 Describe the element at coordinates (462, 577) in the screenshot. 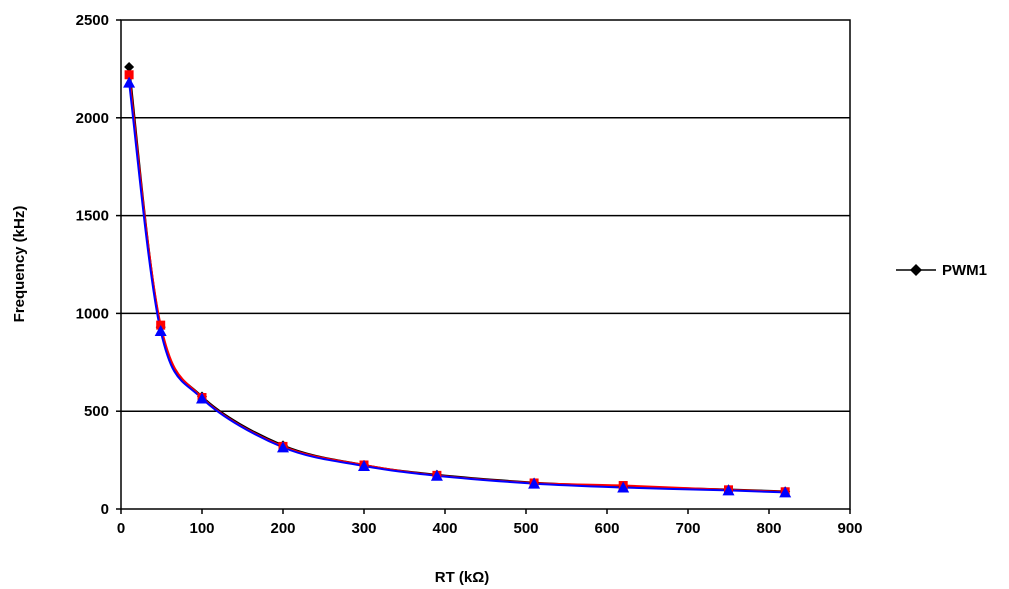

I see `x-axis-title: RT (kΩ)` at that location.